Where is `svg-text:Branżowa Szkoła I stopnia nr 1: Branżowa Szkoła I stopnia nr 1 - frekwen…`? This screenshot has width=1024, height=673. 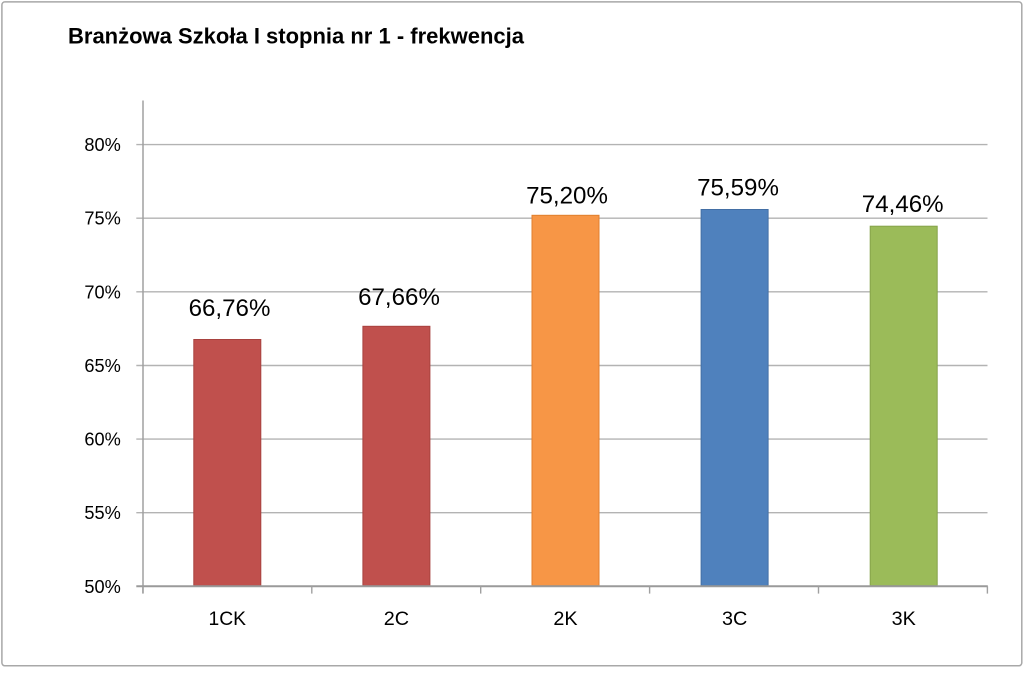
svg-text:Branżowa Szkoła I stopnia nr 1: Branżowa Szkoła I stopnia nr 1 - frekwen… is located at coordinates (296, 35).